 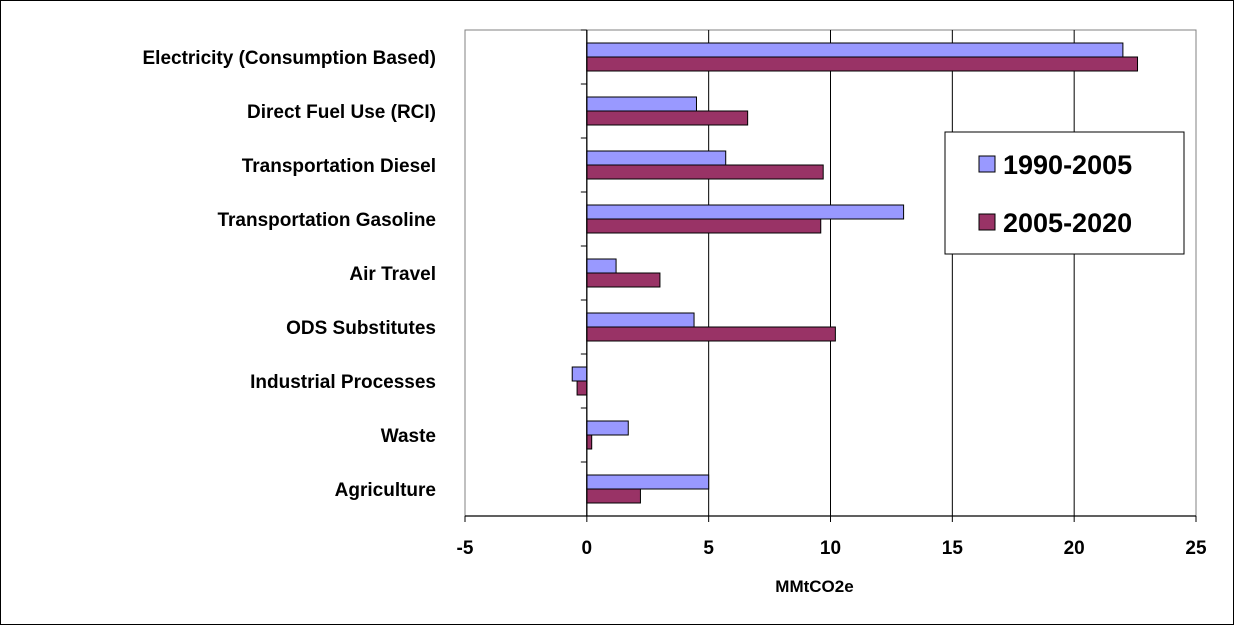 What do you see at coordinates (408, 436) in the screenshot?
I see `category-label: Waste` at bounding box center [408, 436].